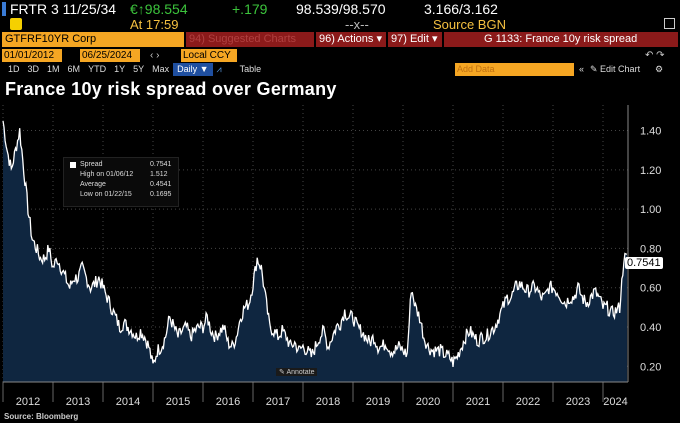 This screenshot has height=423, width=680. Describe the element at coordinates (159, 9) in the screenshot. I see `price: €↑98.554` at that location.